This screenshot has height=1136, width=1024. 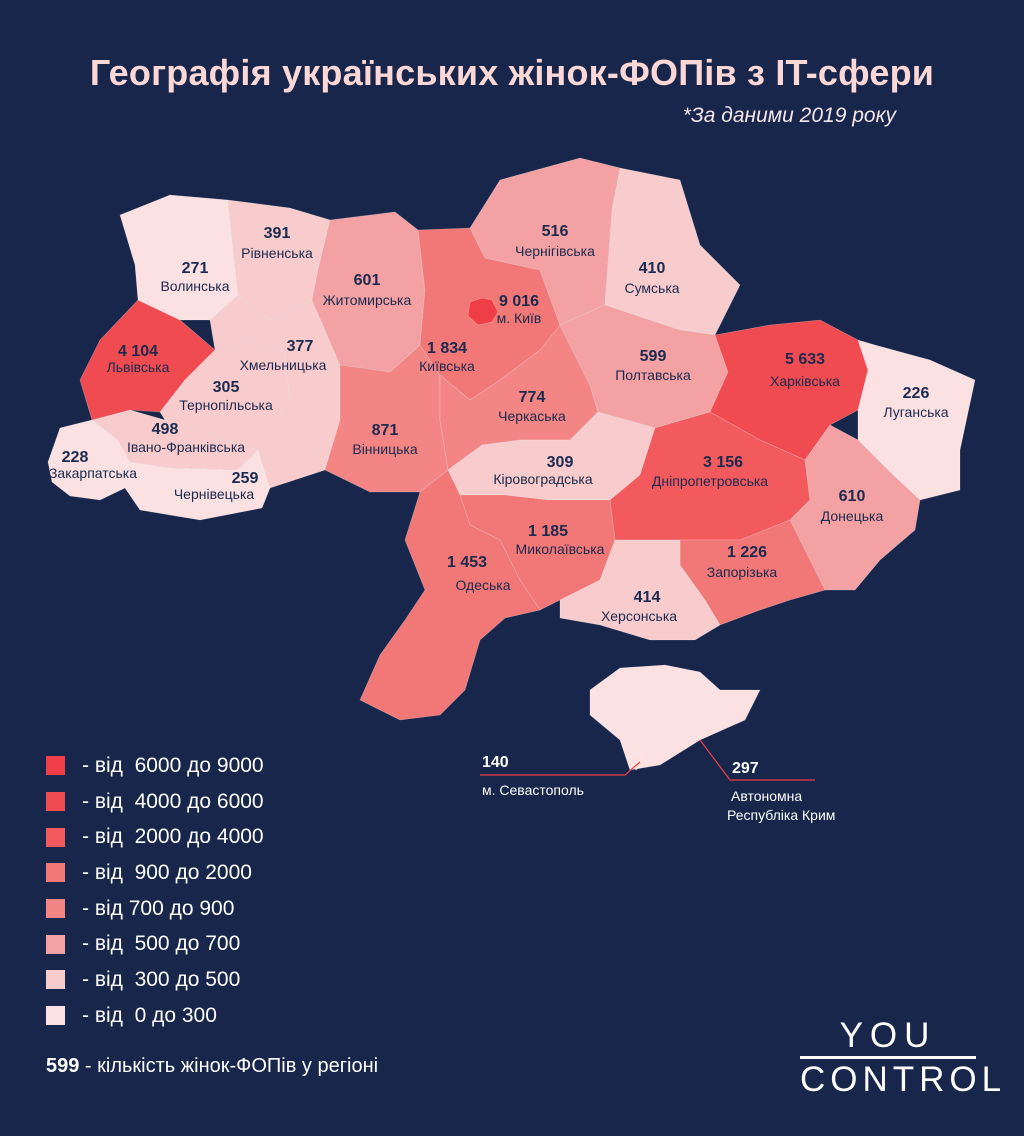 I want to click on region-name-zakarpatska: Закарпатська, so click(x=93, y=473).